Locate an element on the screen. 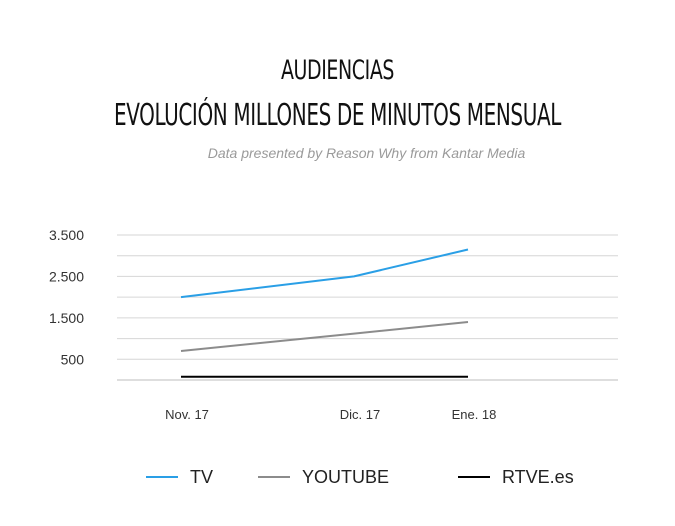 The image size is (675, 526). legend-label: TV is located at coordinates (202, 476).